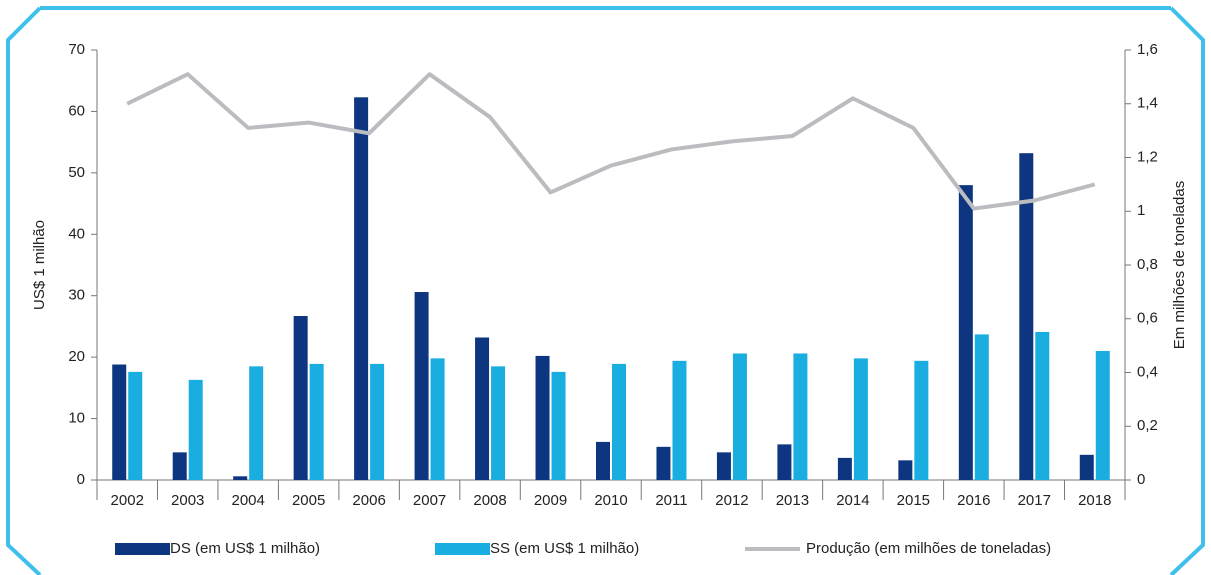  I want to click on y2-axis-label: Em milhões de toneladas, so click(1179, 265).